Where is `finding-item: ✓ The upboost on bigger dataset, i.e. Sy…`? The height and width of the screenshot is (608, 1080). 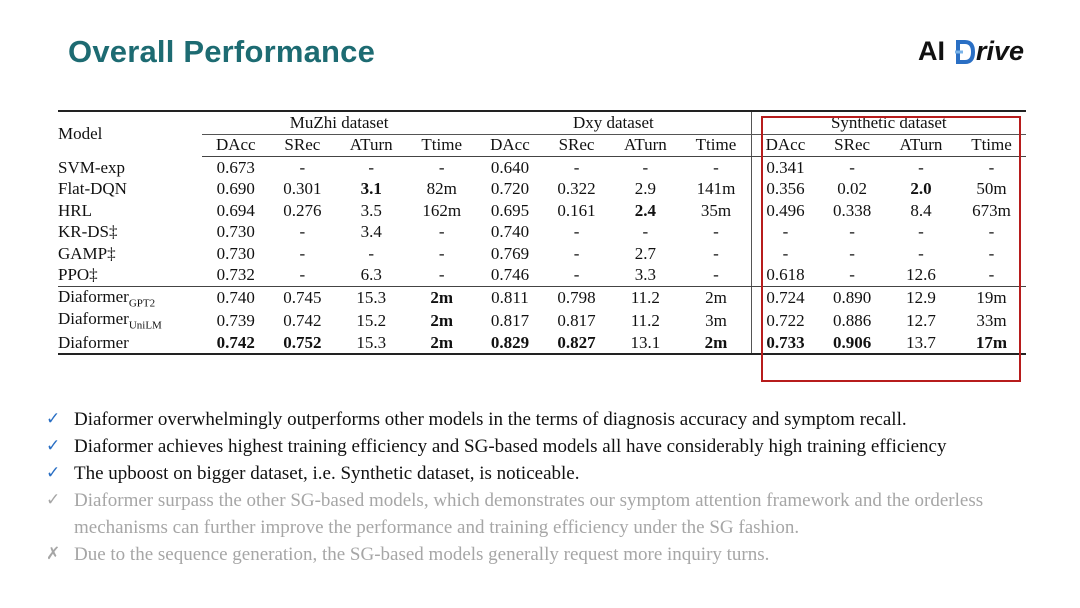 finding-item: ✓ The upboost on bigger dataset, i.e. Sy… is located at coordinates (558, 473).